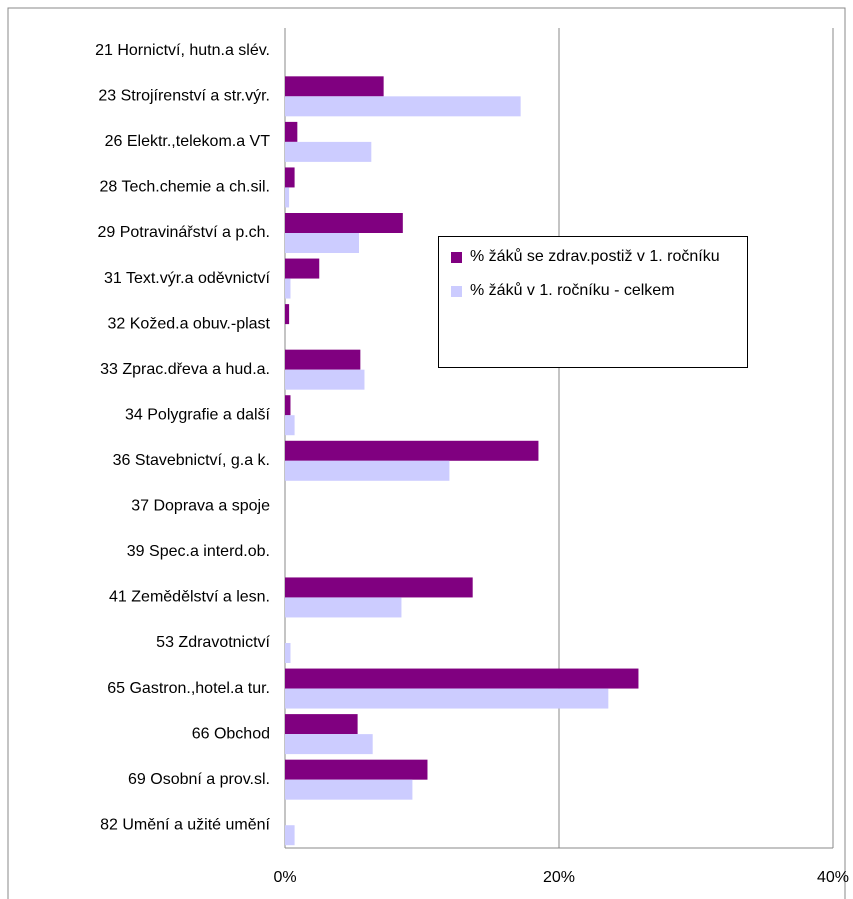 The width and height of the screenshot is (853, 899). What do you see at coordinates (185, 187) in the screenshot?
I see `y-tick-label: 28 Tech.chemie a ch.sil.` at bounding box center [185, 187].